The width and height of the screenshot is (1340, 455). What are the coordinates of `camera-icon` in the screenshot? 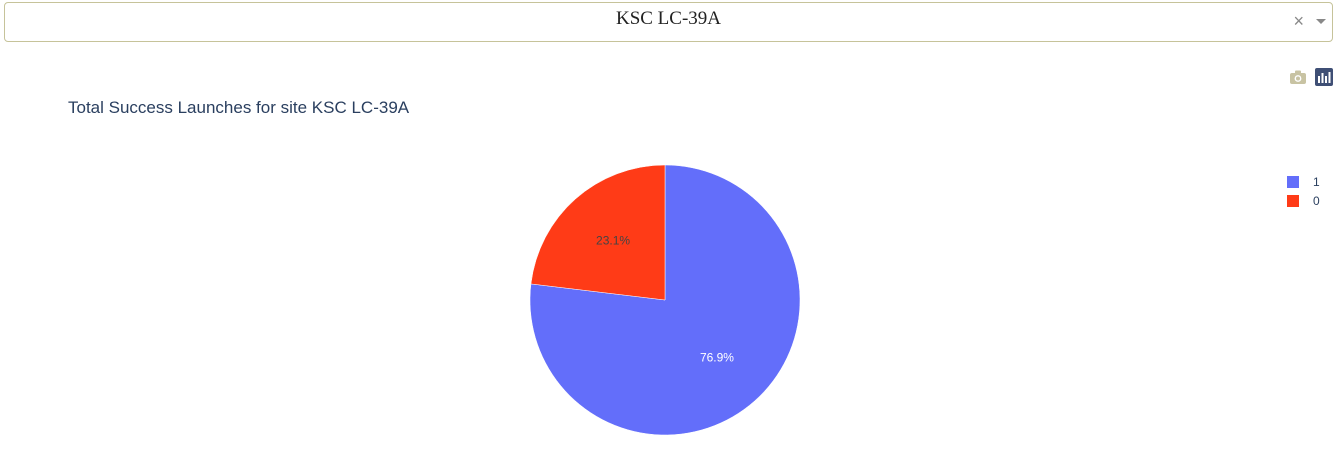 It's located at (1298, 77).